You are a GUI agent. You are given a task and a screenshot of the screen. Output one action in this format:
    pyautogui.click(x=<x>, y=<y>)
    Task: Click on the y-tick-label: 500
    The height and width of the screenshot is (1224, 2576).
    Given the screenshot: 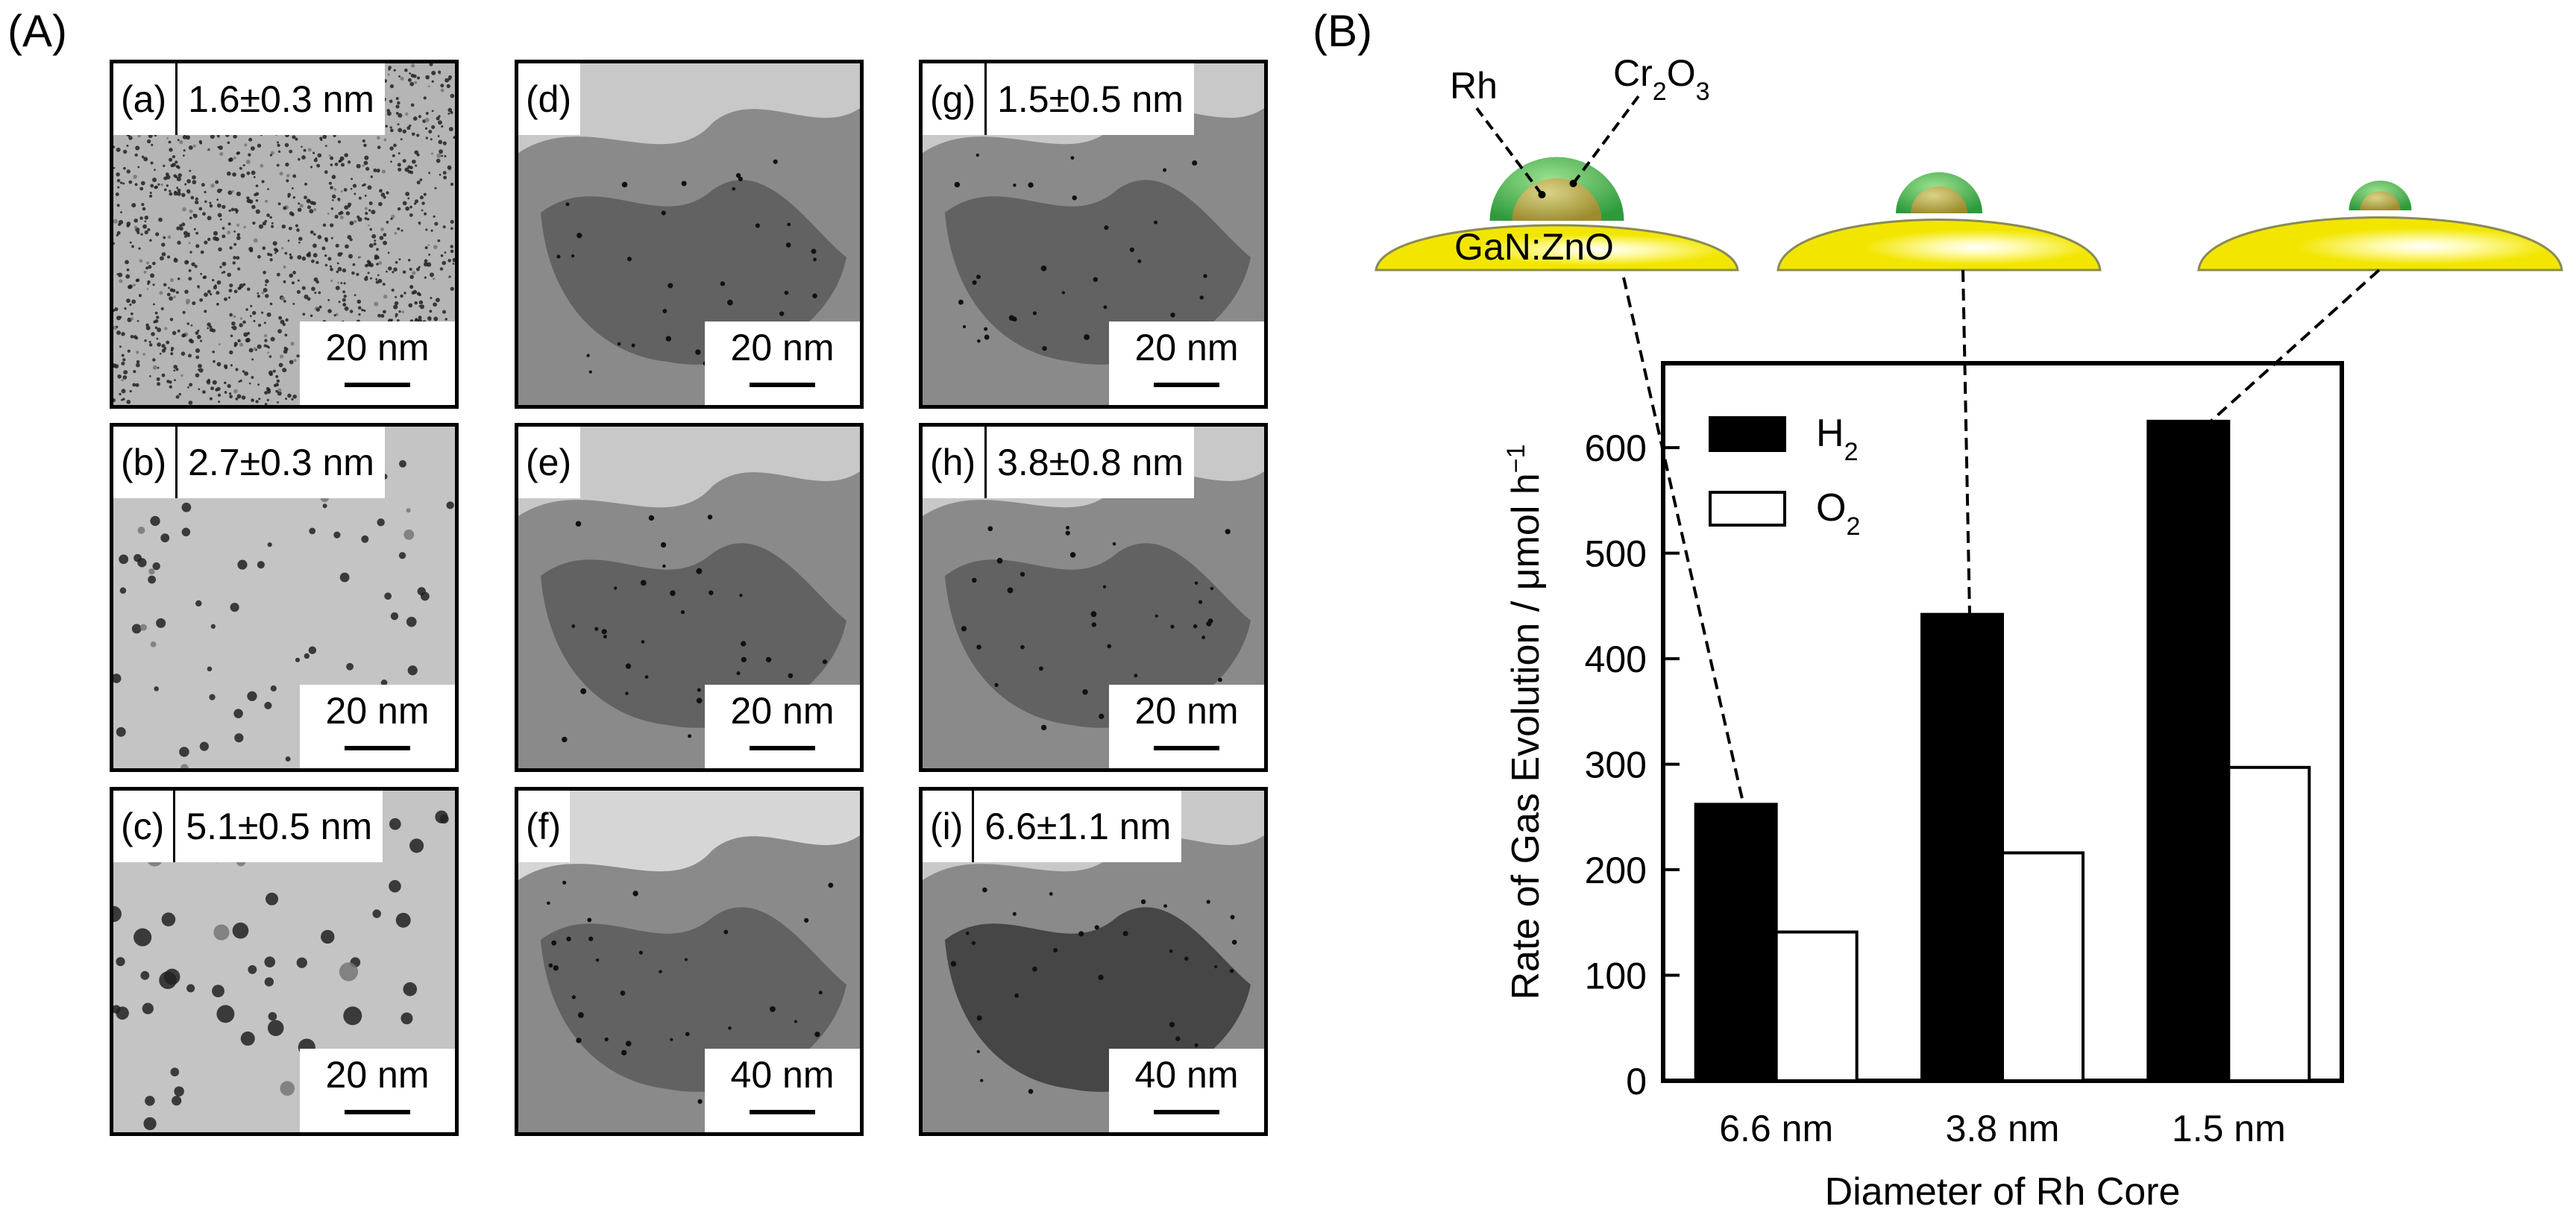 What is the action you would take?
    pyautogui.click(x=1616, y=554)
    